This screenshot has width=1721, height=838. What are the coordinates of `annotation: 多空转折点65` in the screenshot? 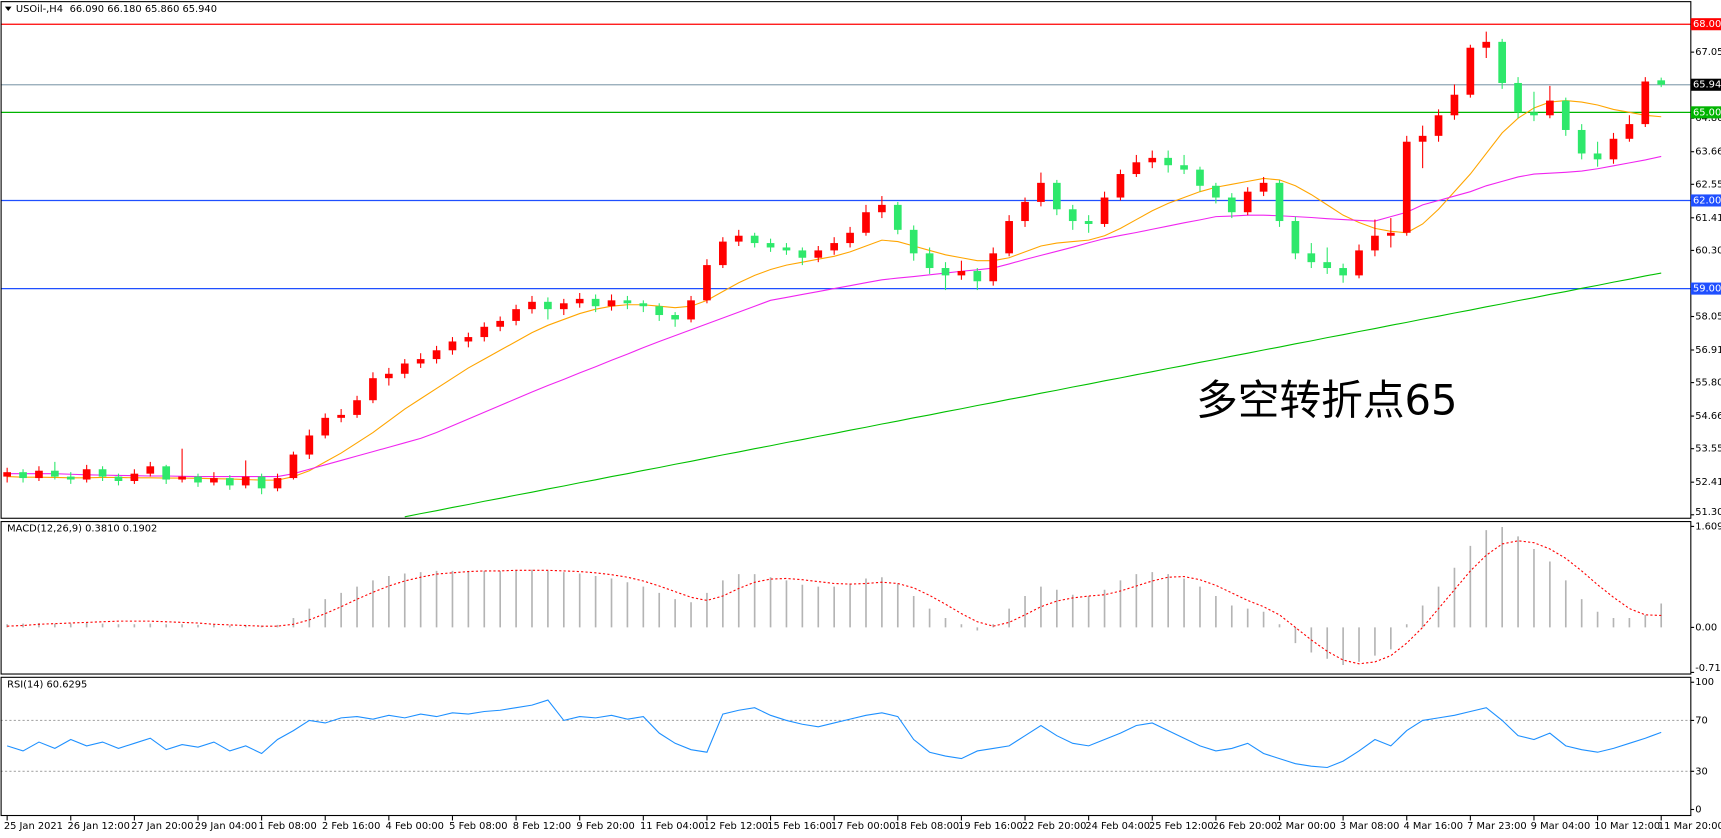 It's located at (1326, 400).